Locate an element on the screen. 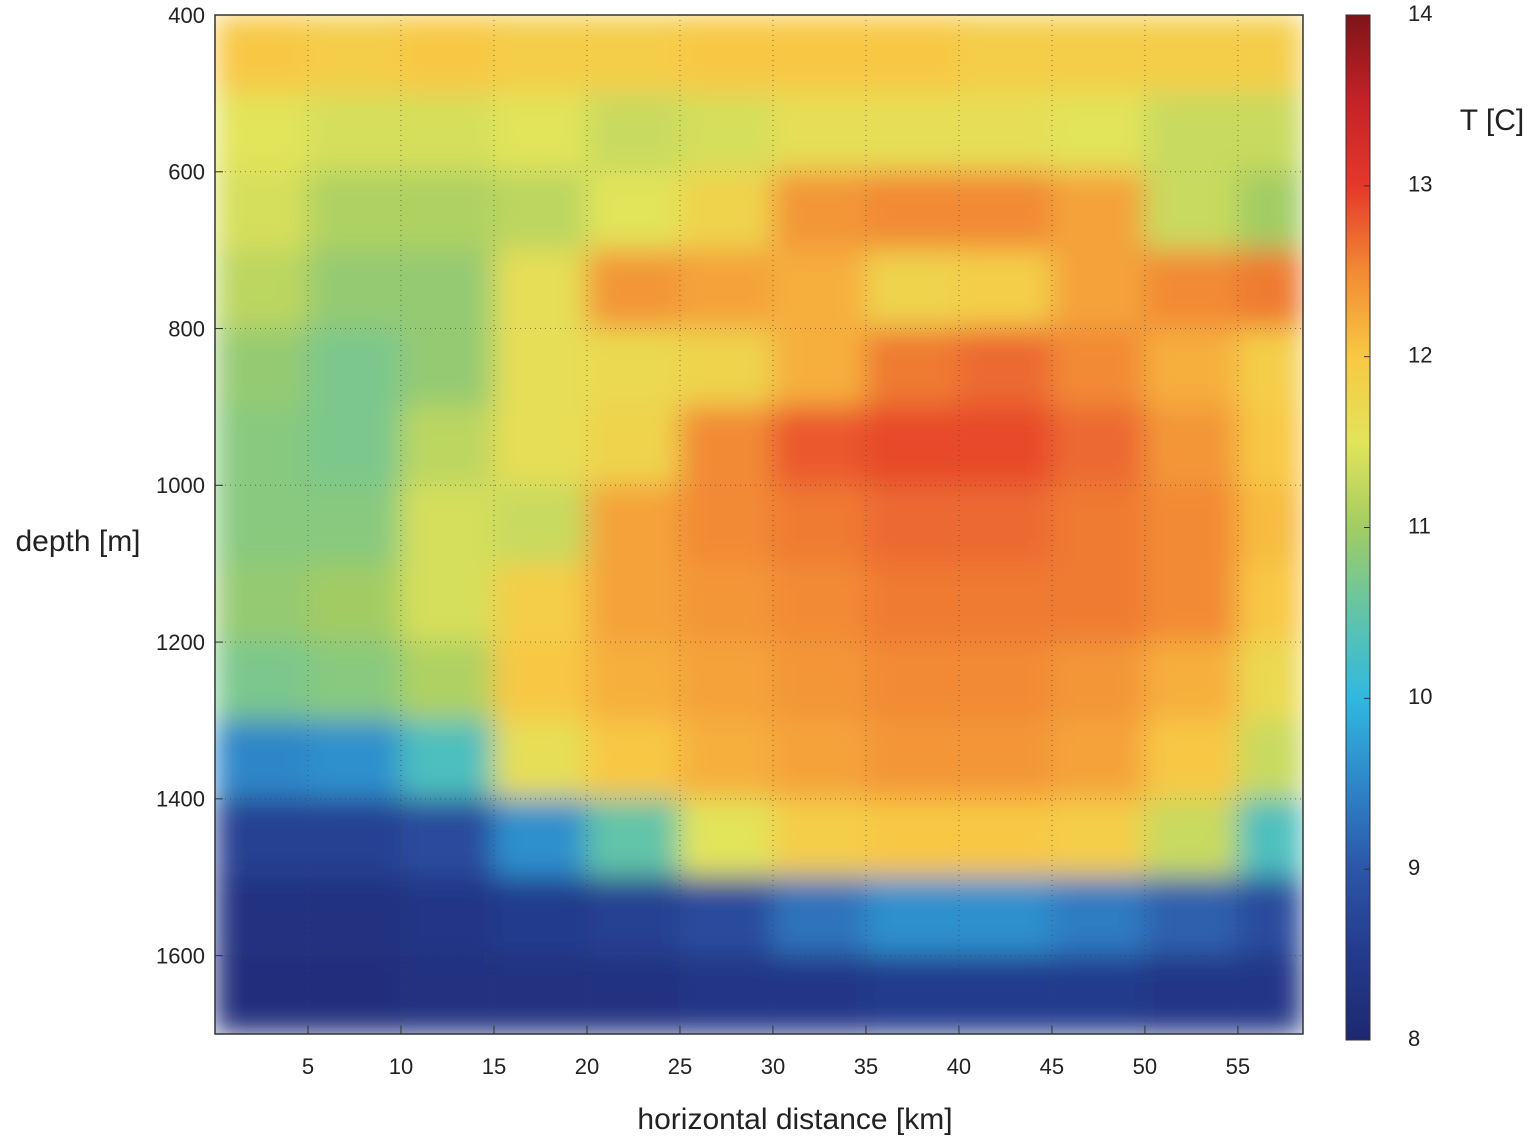  y-tick-label: 1600 is located at coordinates (180, 955).